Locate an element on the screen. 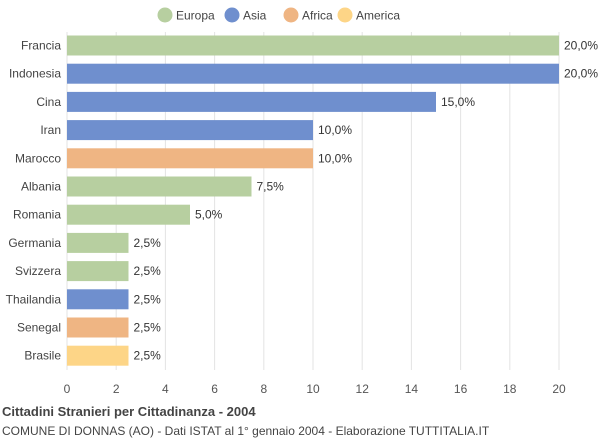 The image size is (600, 440). legend-label: Asia is located at coordinates (255, 16).